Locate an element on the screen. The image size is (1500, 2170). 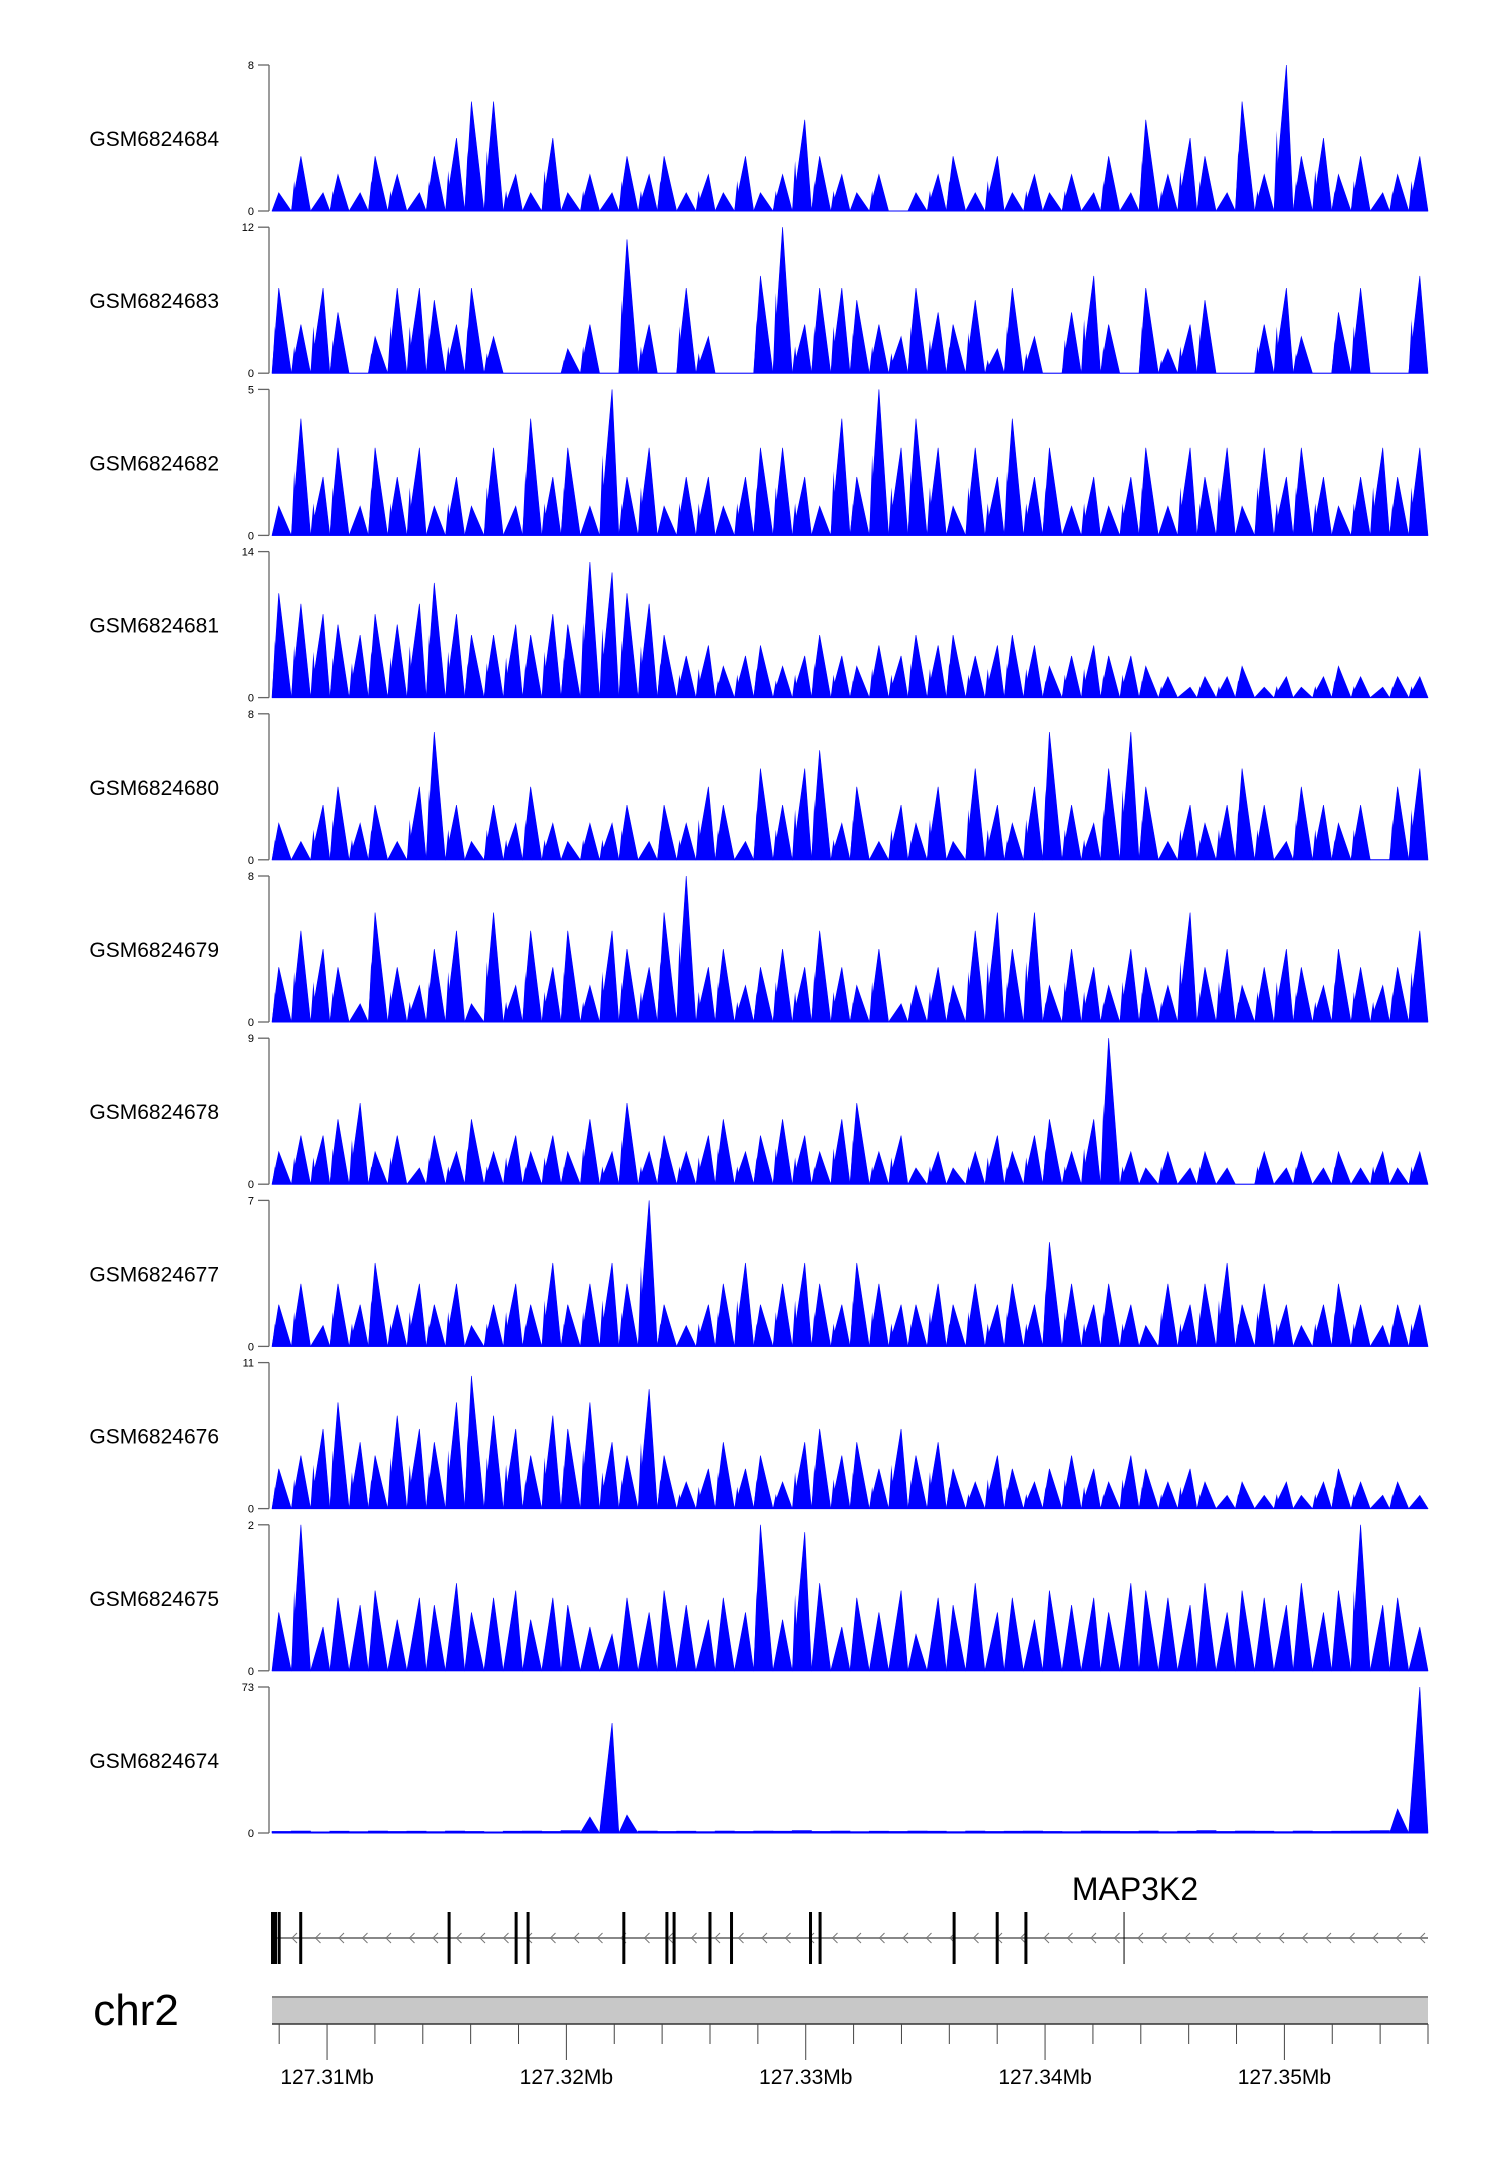
x-tick-label: 127.32Mb is located at coordinates (566, 2077).